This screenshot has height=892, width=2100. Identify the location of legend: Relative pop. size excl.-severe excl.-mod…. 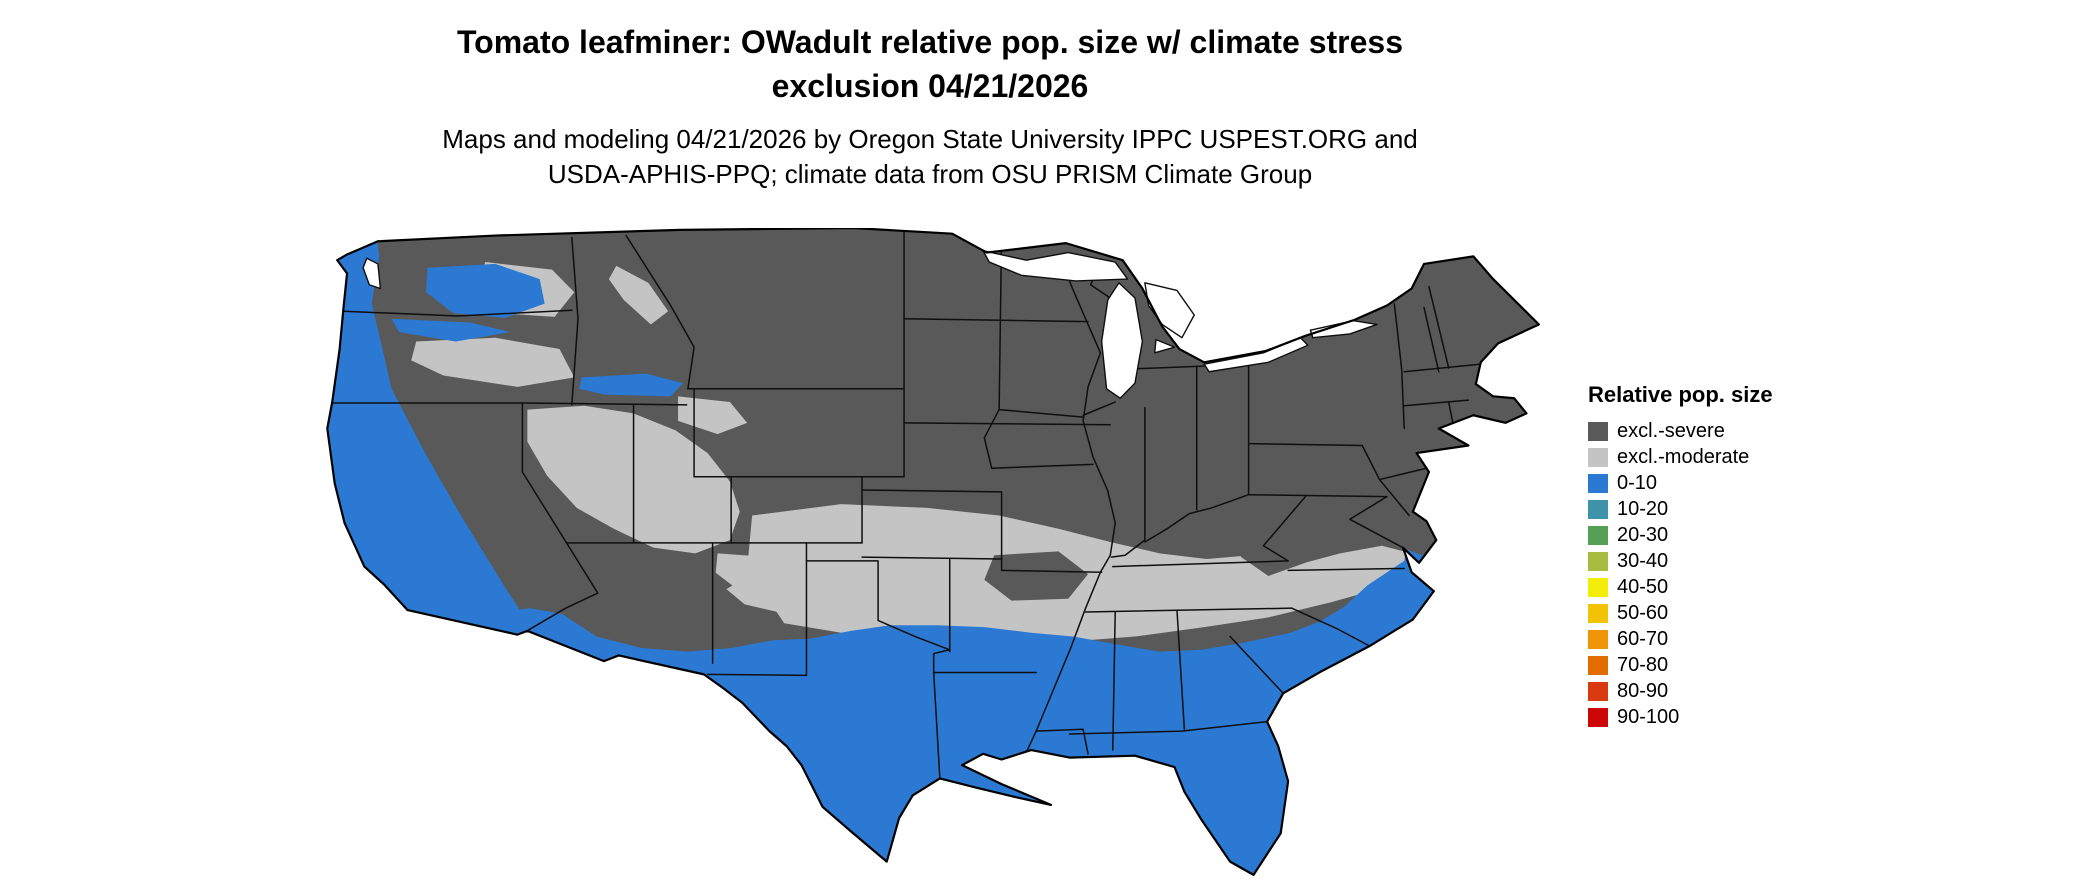
(1680, 556).